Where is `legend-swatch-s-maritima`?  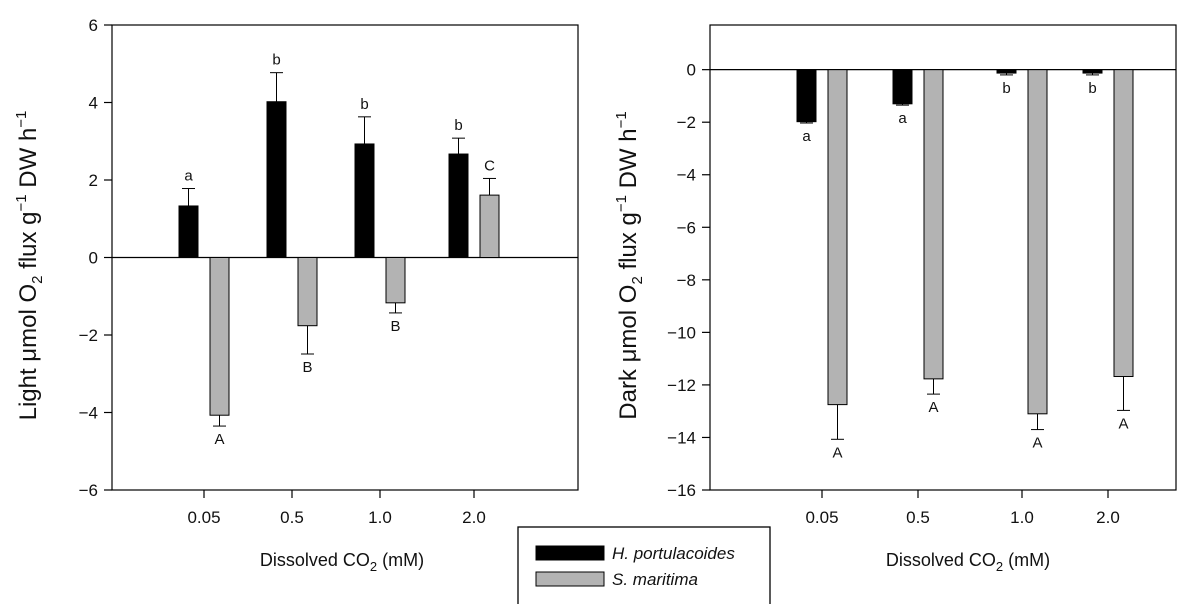 legend-swatch-s-maritima is located at coordinates (570, 579).